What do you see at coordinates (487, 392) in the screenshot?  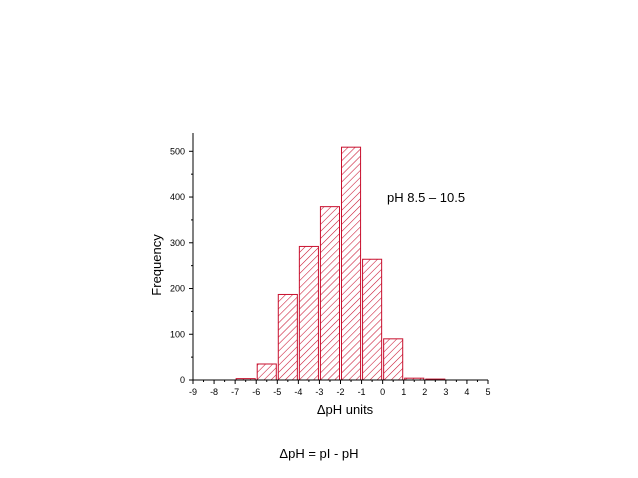 I see `x-tick-label: 5` at bounding box center [487, 392].